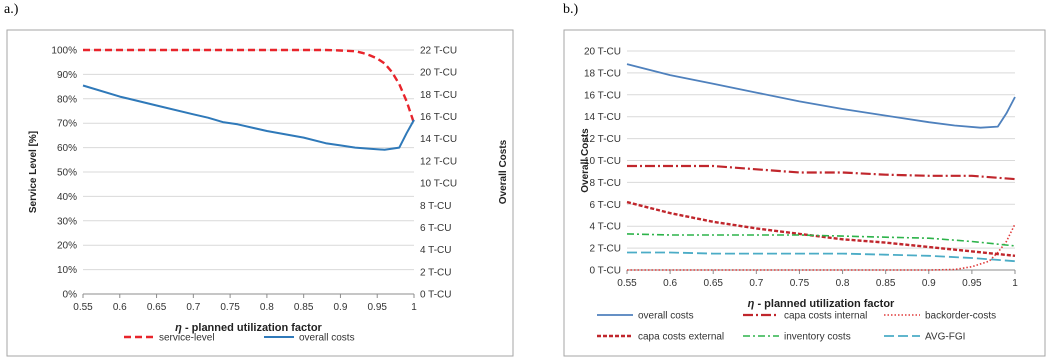 The image size is (1049, 362). Describe the element at coordinates (606, 227) in the screenshot. I see `y-tick-label: 4 T-CU` at that location.